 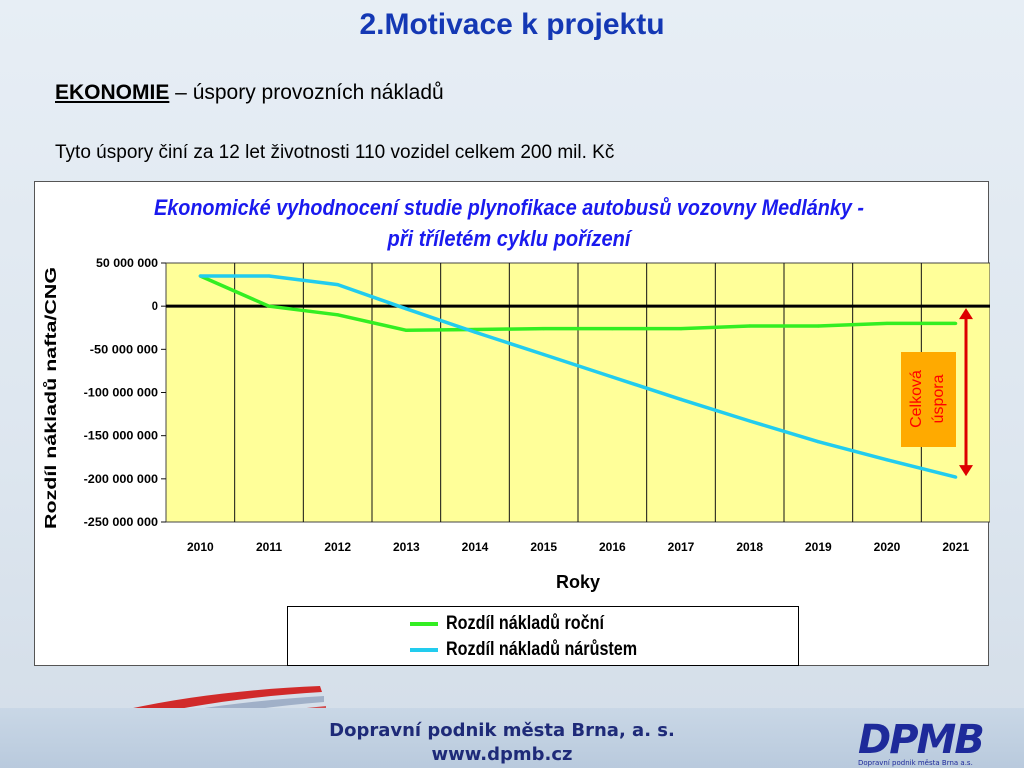 What do you see at coordinates (525, 623) in the screenshot?
I see `legend-label-annual: Rozdíl nákladů roční` at bounding box center [525, 623].